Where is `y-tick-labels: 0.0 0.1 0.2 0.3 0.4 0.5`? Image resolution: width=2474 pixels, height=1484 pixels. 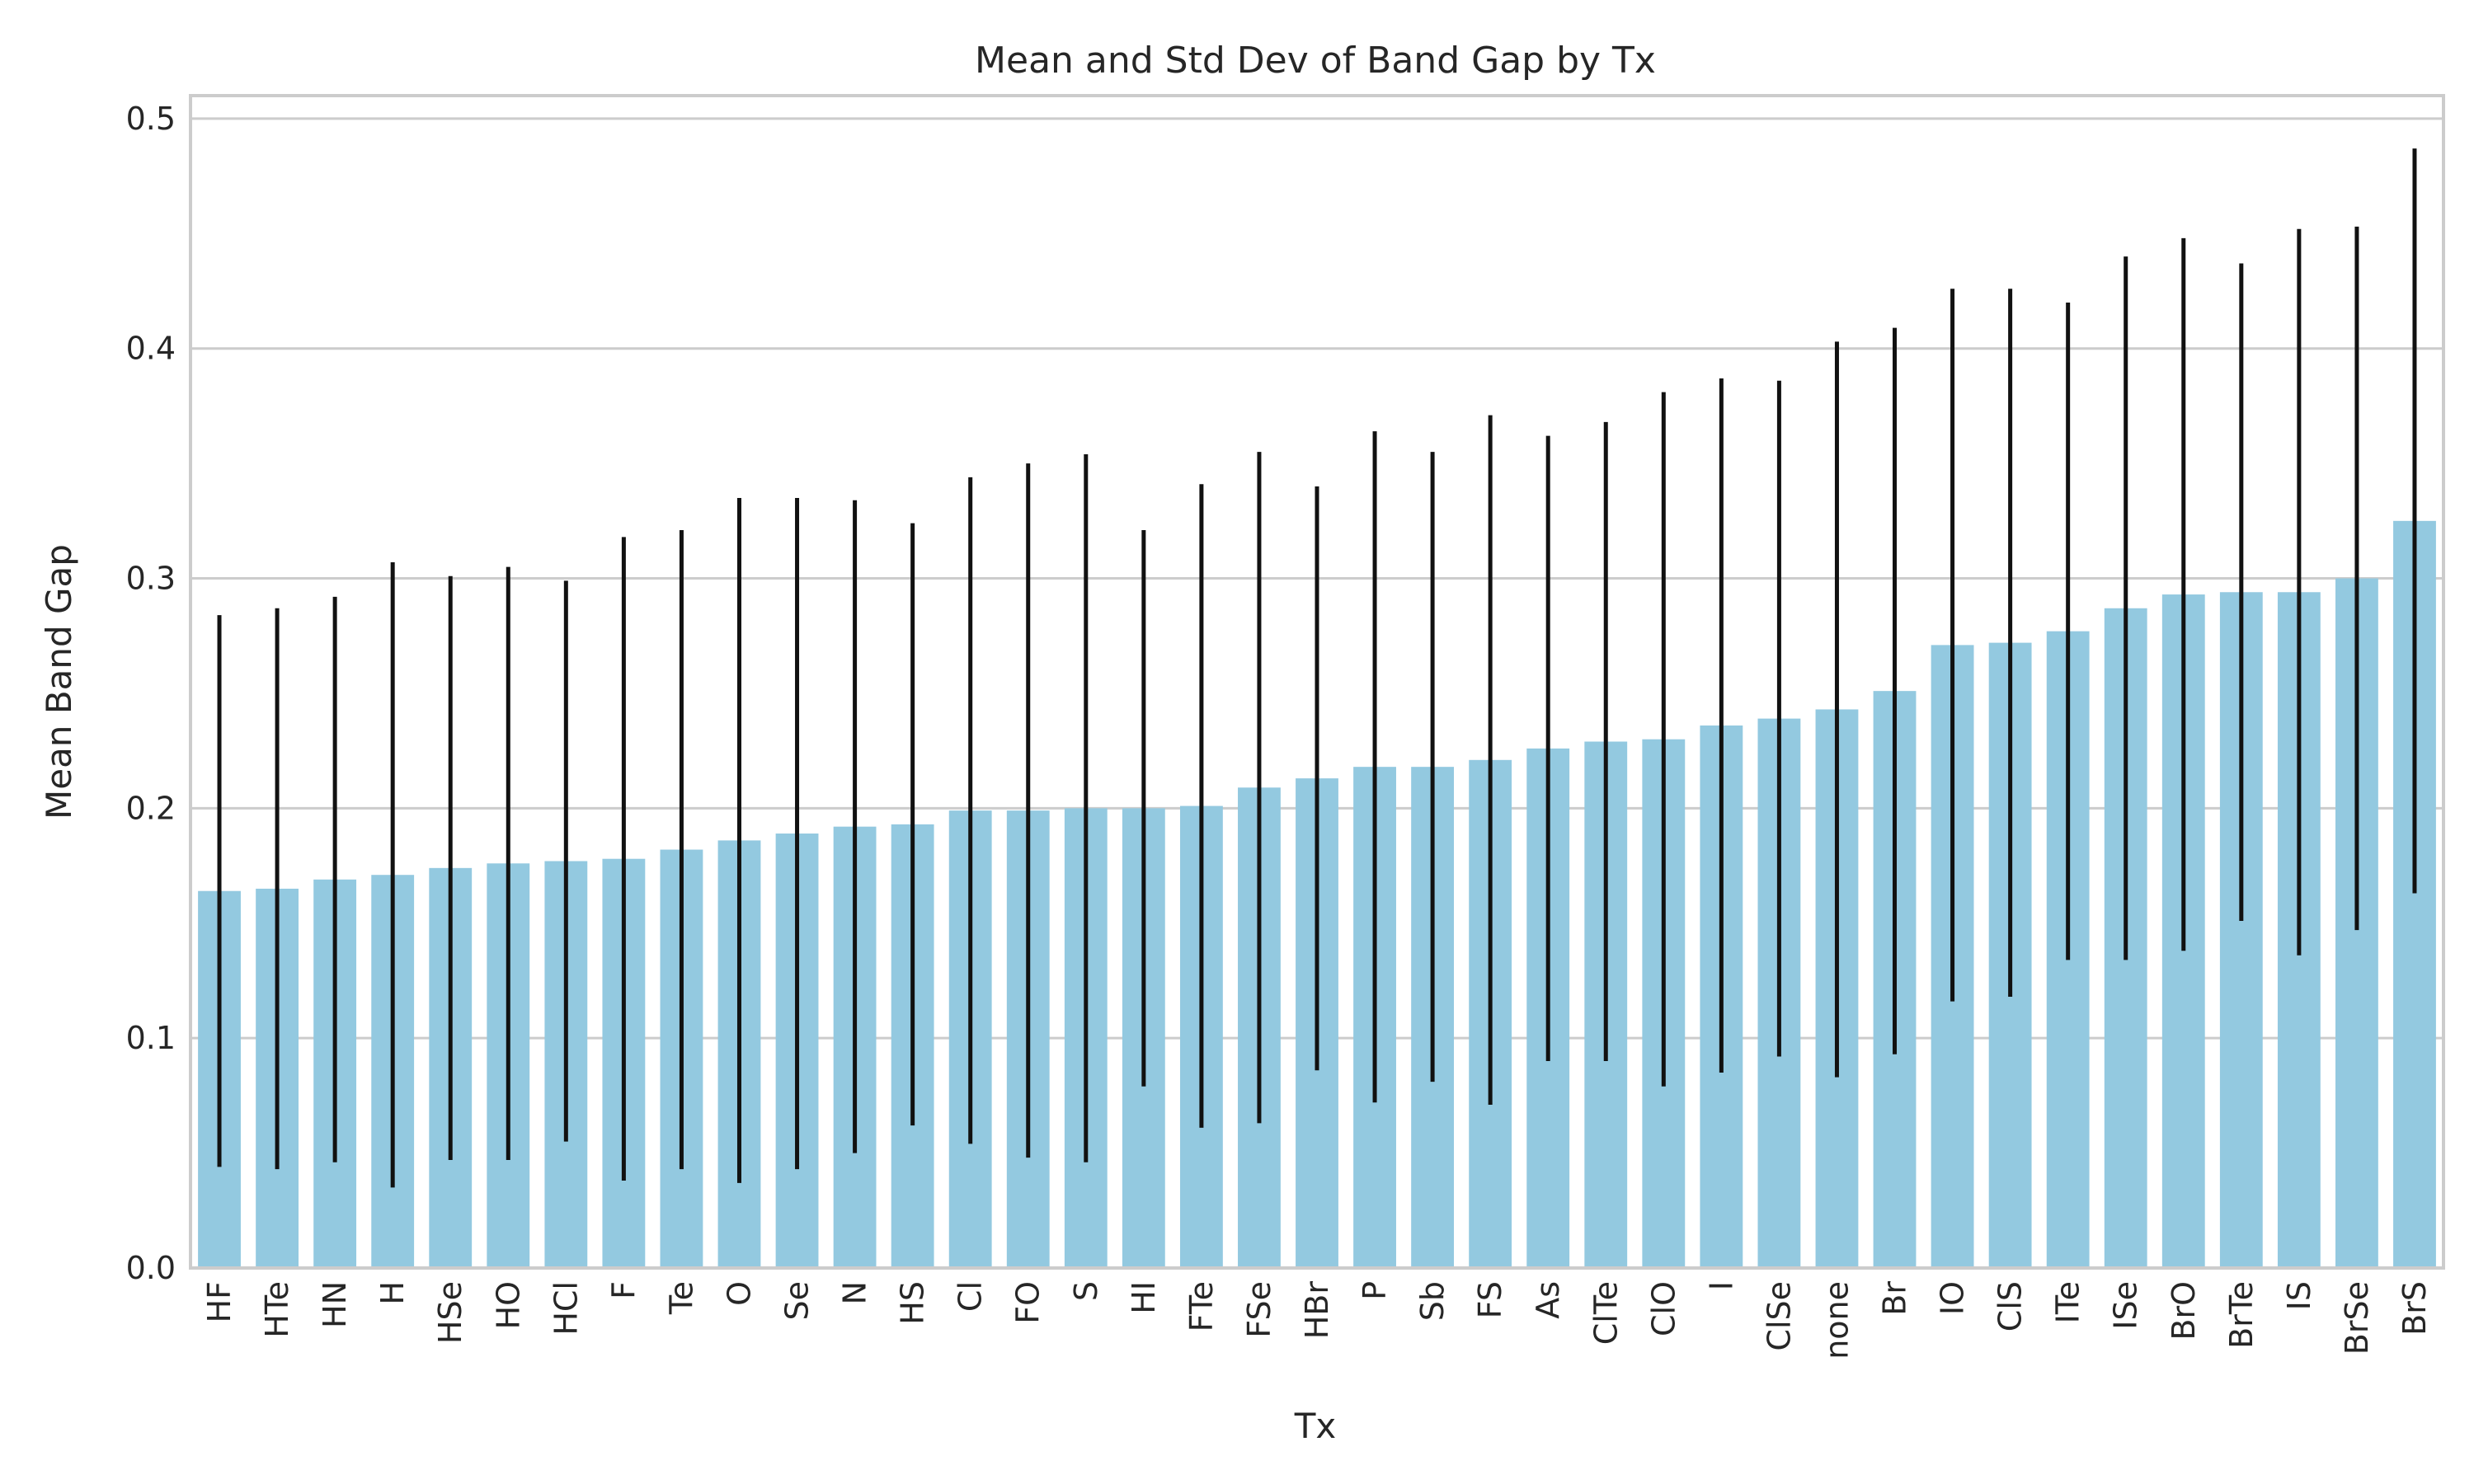 y-tick-labels: 0.0 0.1 0.2 0.3 0.4 0.5 is located at coordinates (151, 693).